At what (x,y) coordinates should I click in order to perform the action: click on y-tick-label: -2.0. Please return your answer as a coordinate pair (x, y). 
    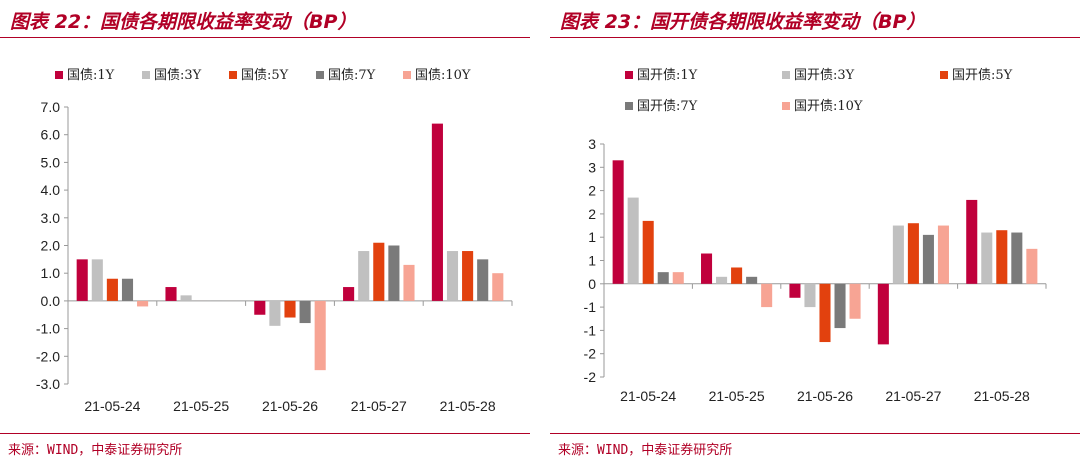
    Looking at the image, I should click on (48, 356).